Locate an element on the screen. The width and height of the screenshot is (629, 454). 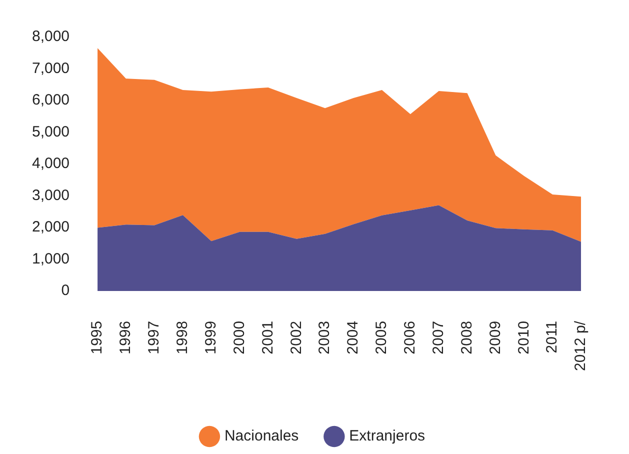
x-tick-label: 2001 is located at coordinates (267, 337).